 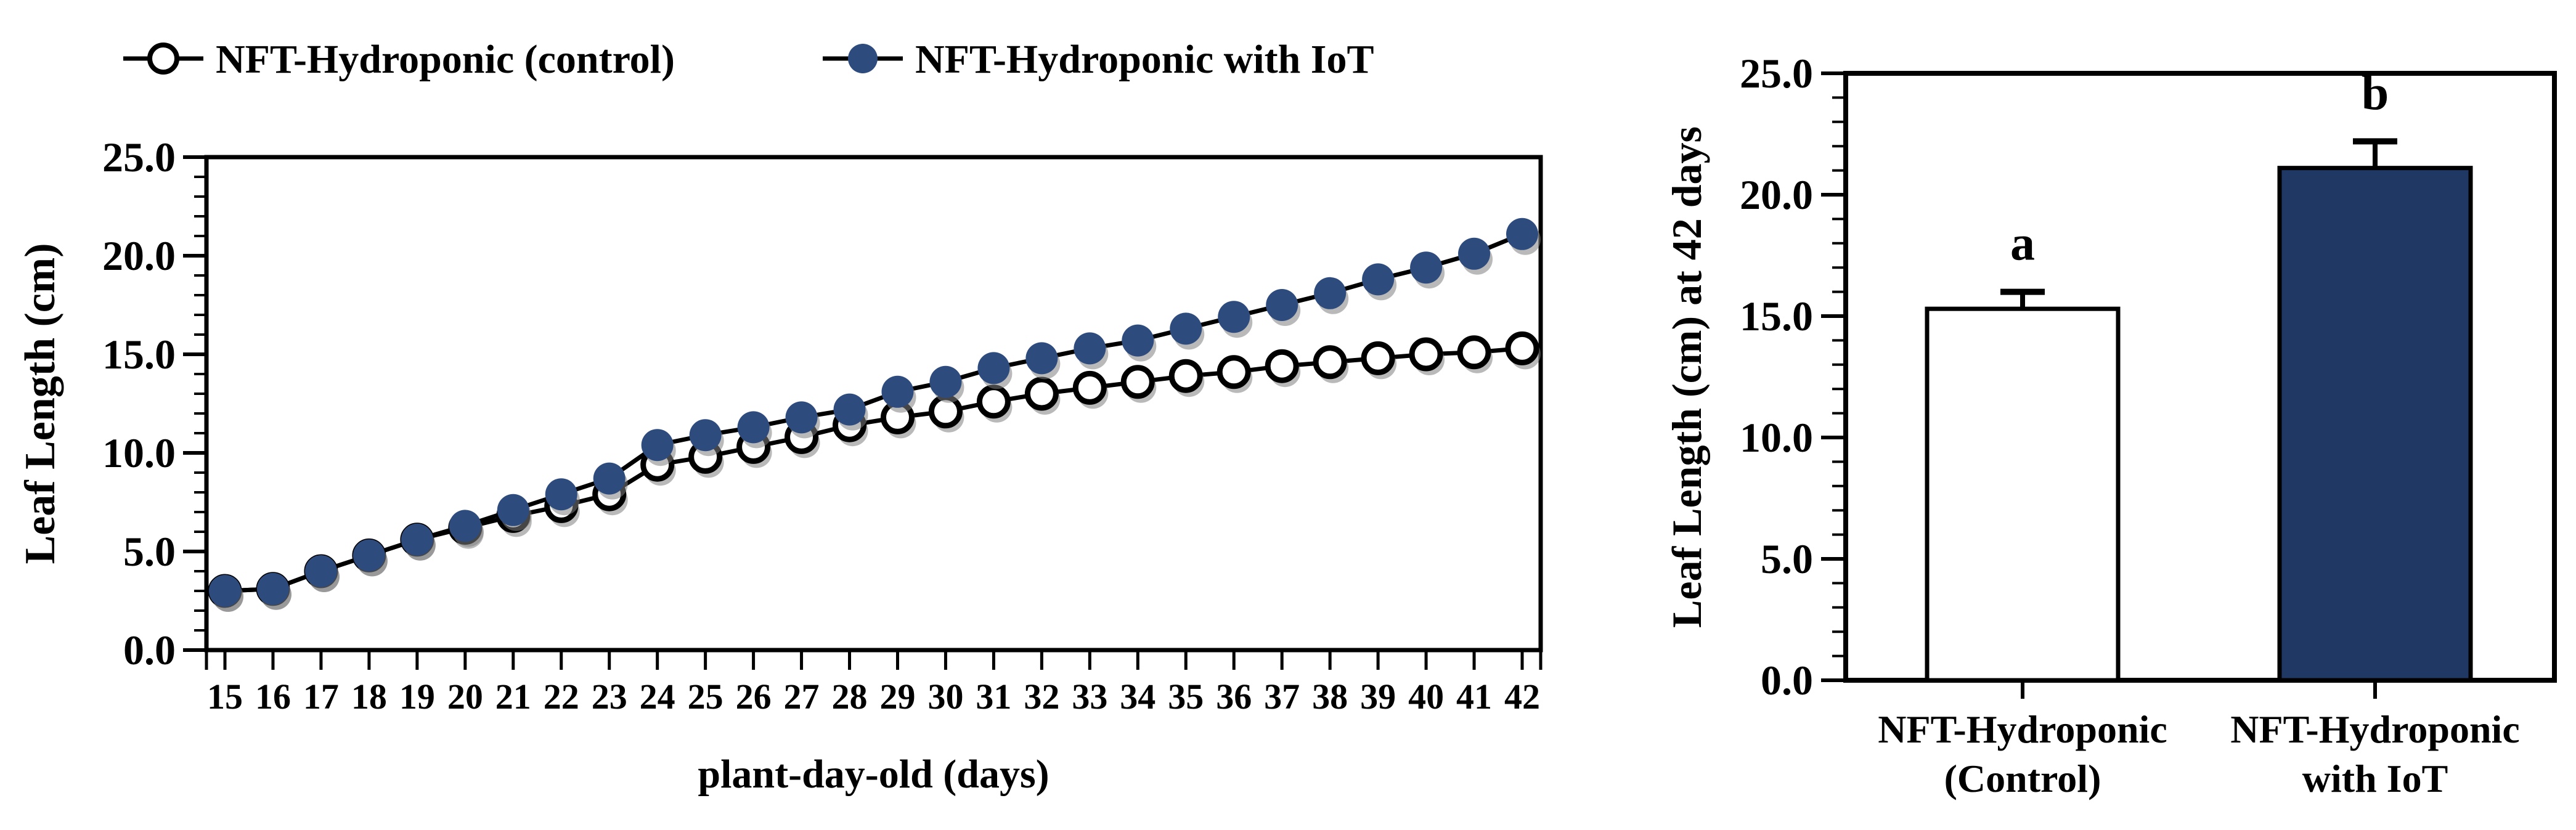 What do you see at coordinates (873, 775) in the screenshot?
I see `x-axis-title: plant-day-old (days)` at bounding box center [873, 775].